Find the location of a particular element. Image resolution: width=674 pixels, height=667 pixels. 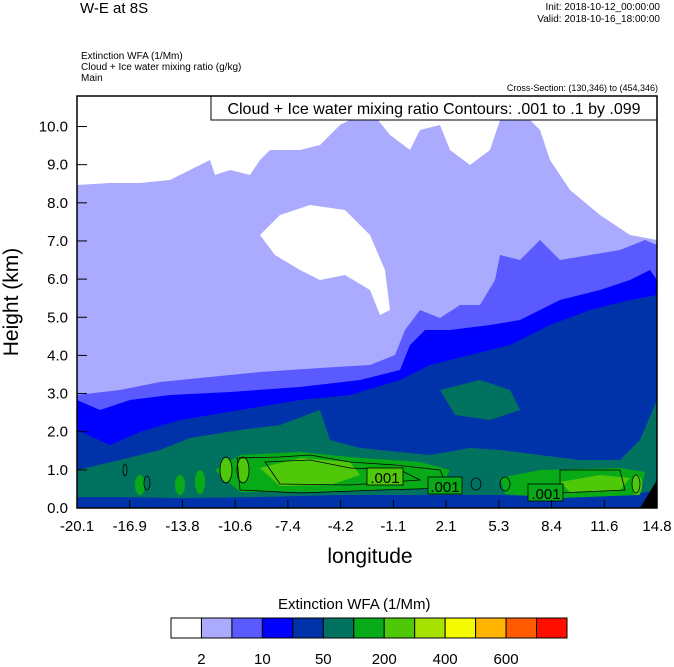

y-tick-label: 0.0 is located at coordinates (57, 508).